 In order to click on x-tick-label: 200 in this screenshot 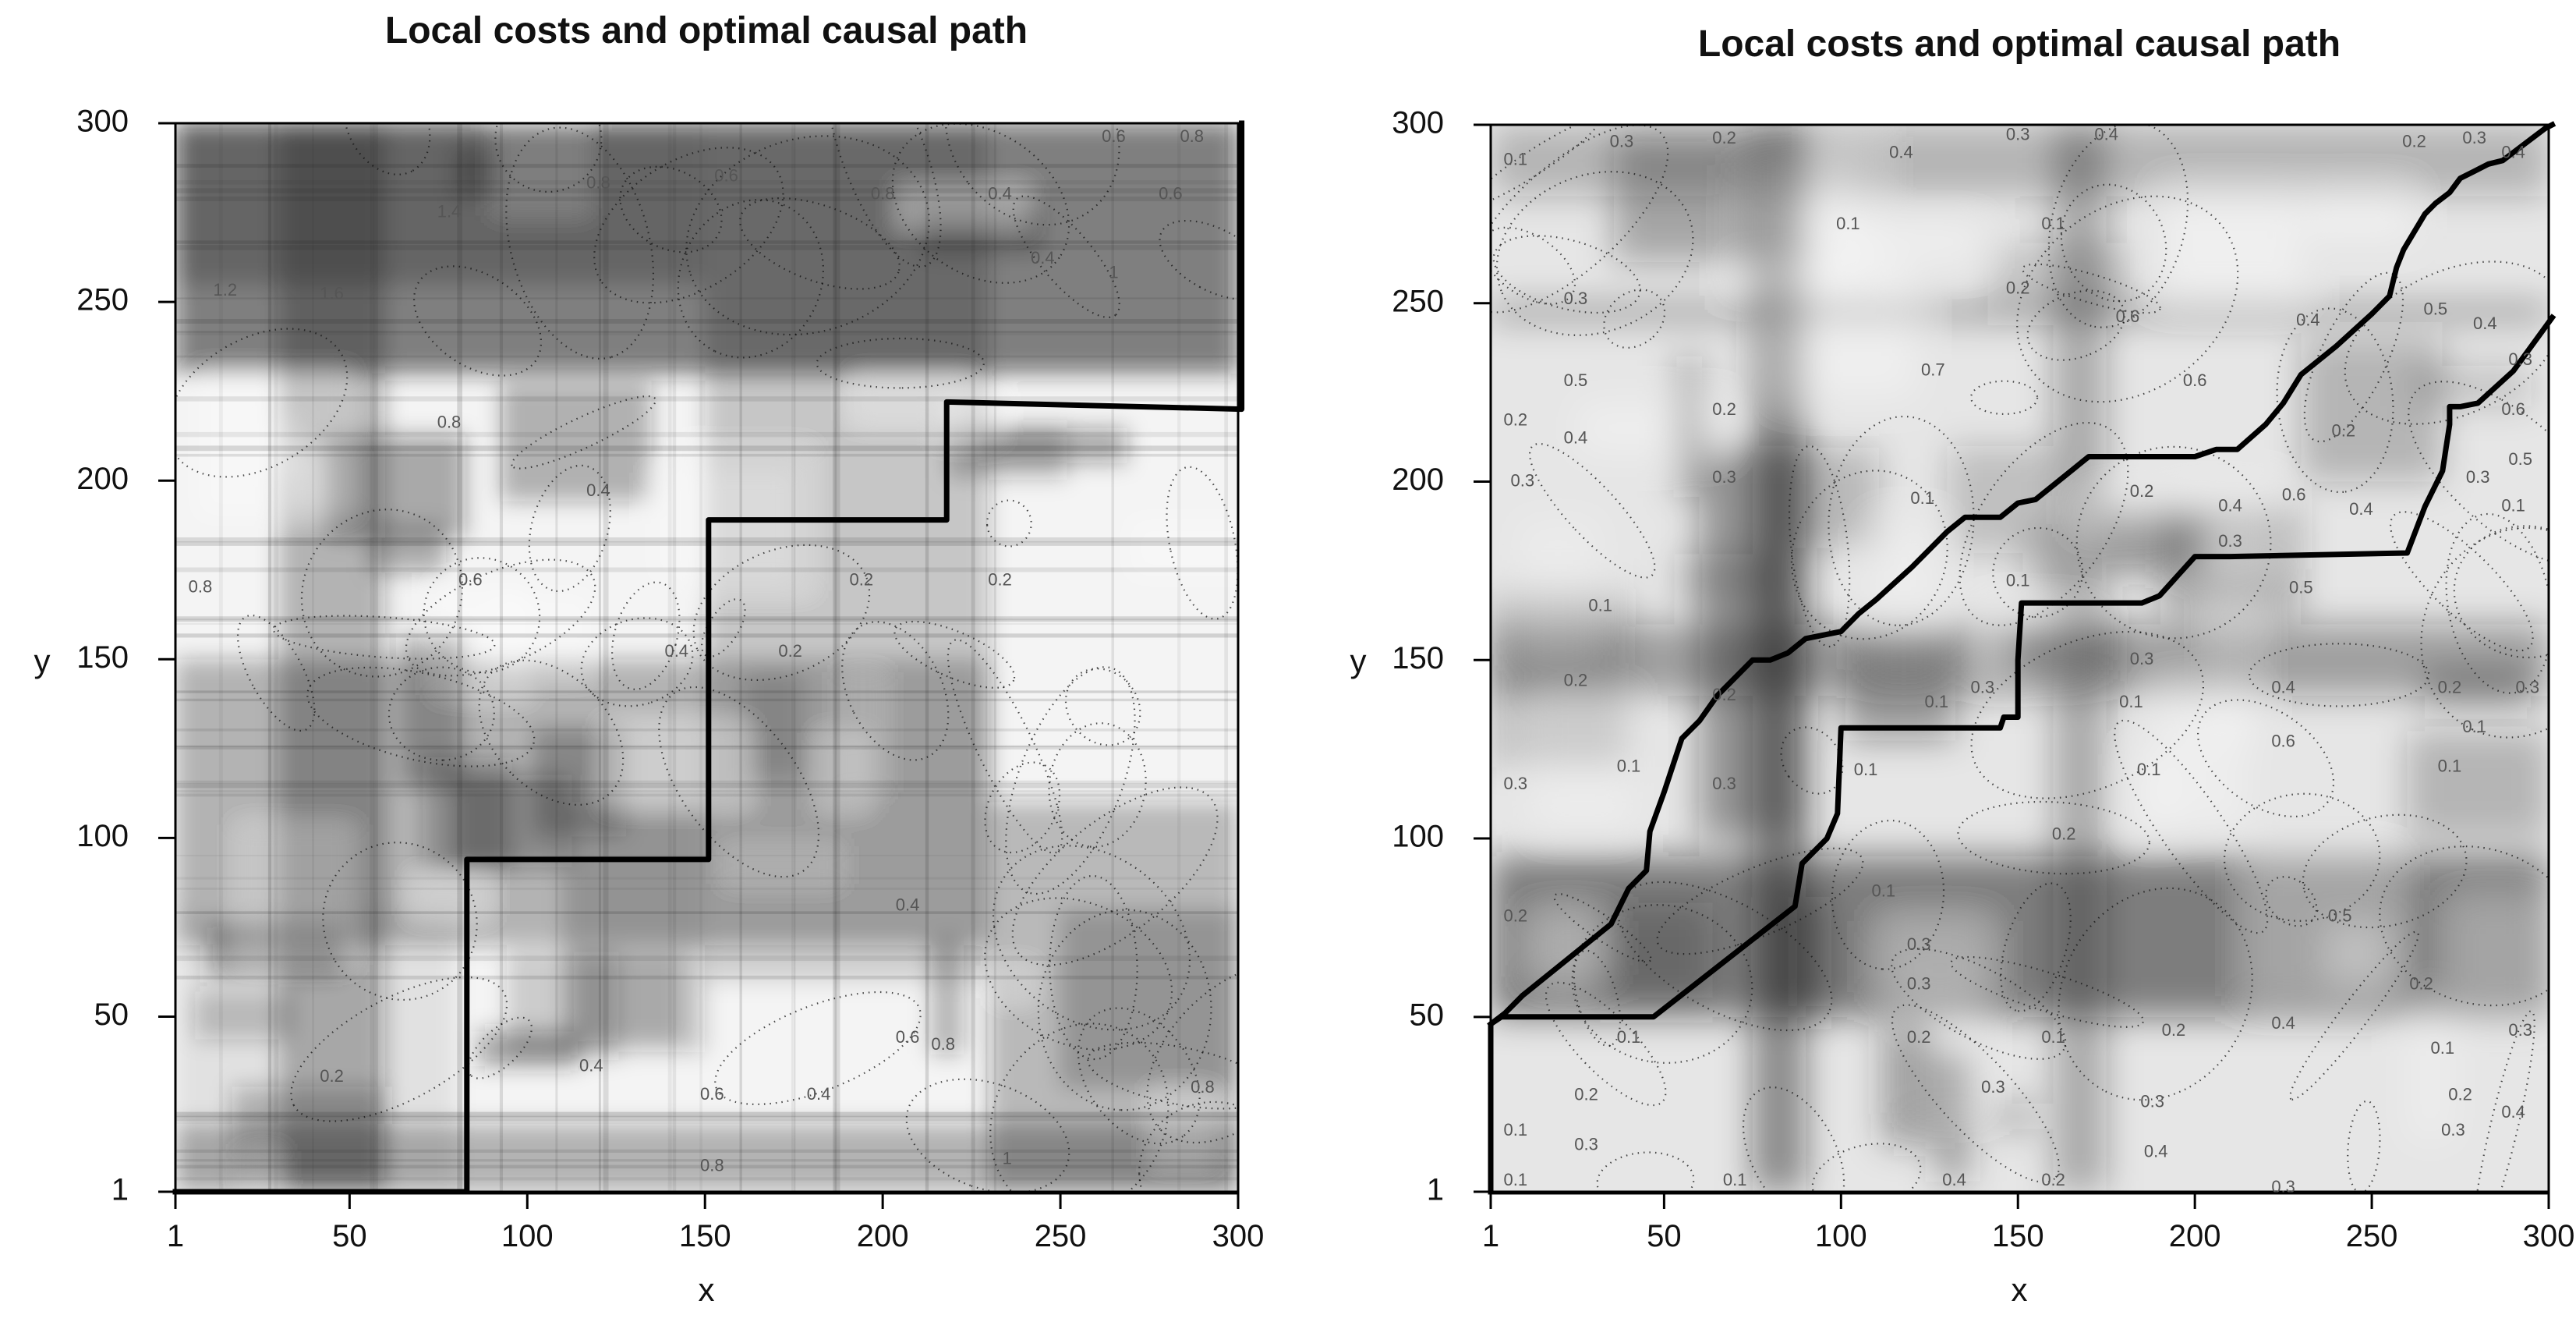, I will do `click(883, 1236)`.